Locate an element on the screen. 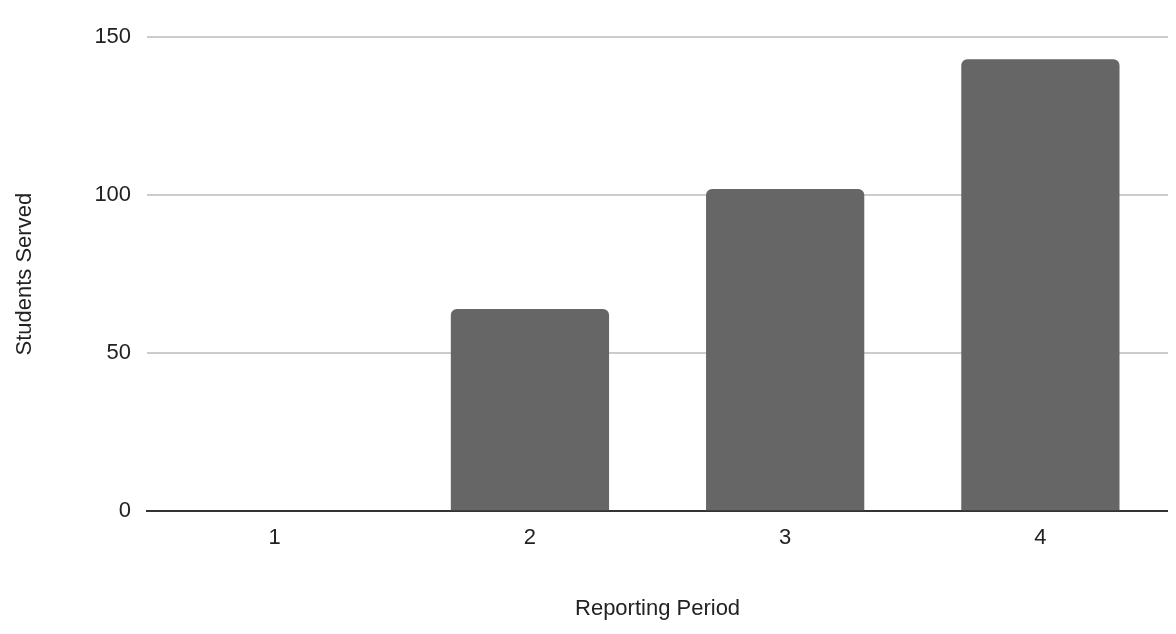  x-tick-label: 2 is located at coordinates (530, 537).